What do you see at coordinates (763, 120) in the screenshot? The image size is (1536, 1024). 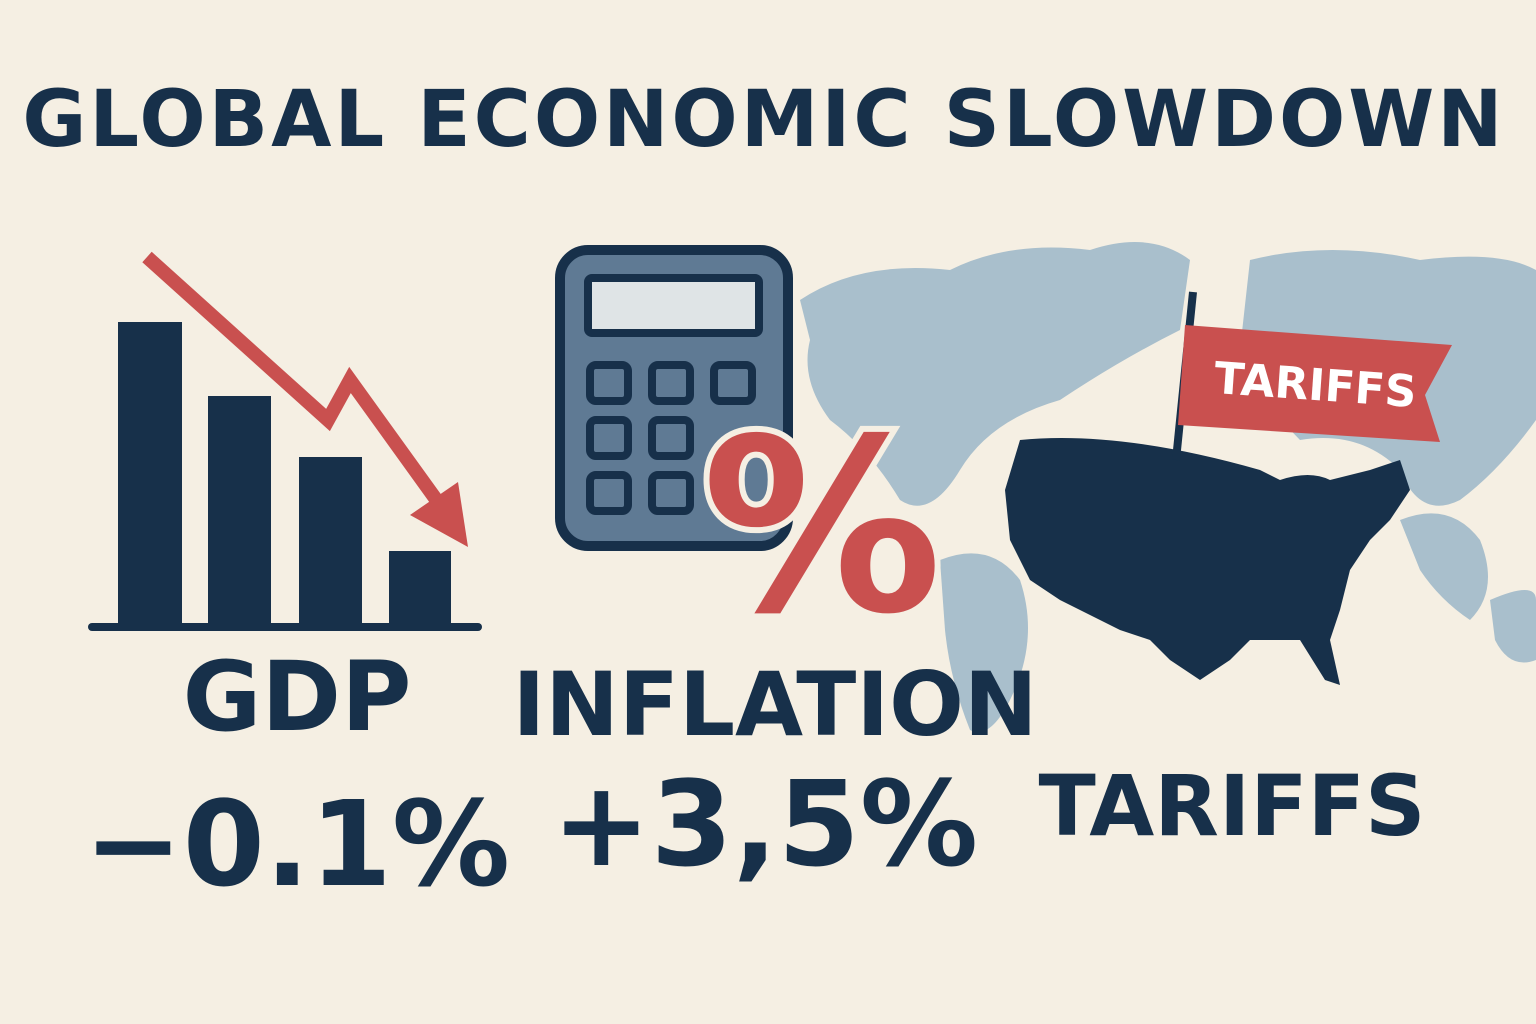 I see `title: GLOBAL ECONOMIC SLOWDOWN` at bounding box center [763, 120].